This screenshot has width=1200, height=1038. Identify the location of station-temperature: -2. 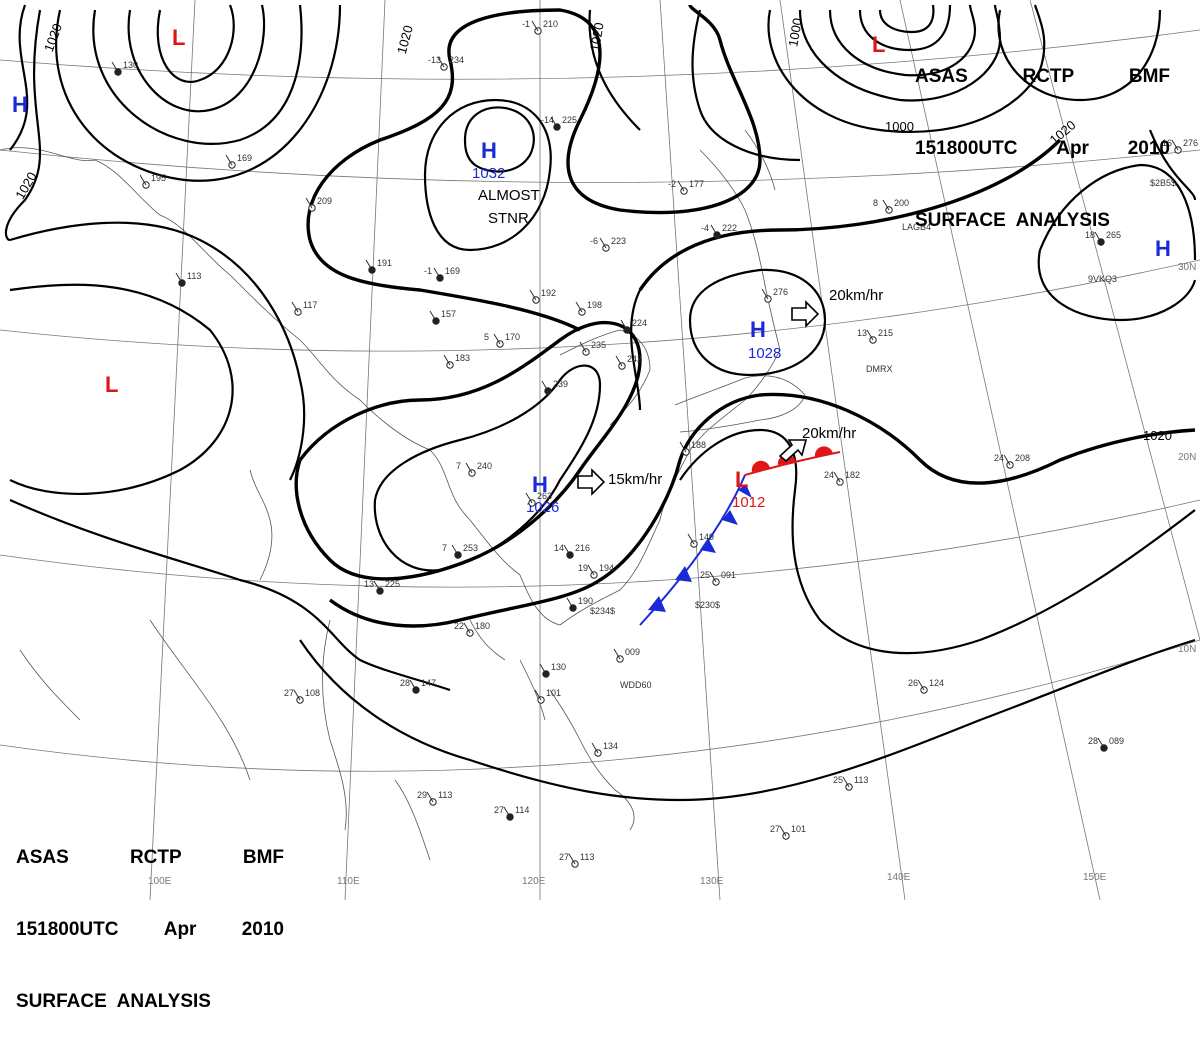
(672, 184).